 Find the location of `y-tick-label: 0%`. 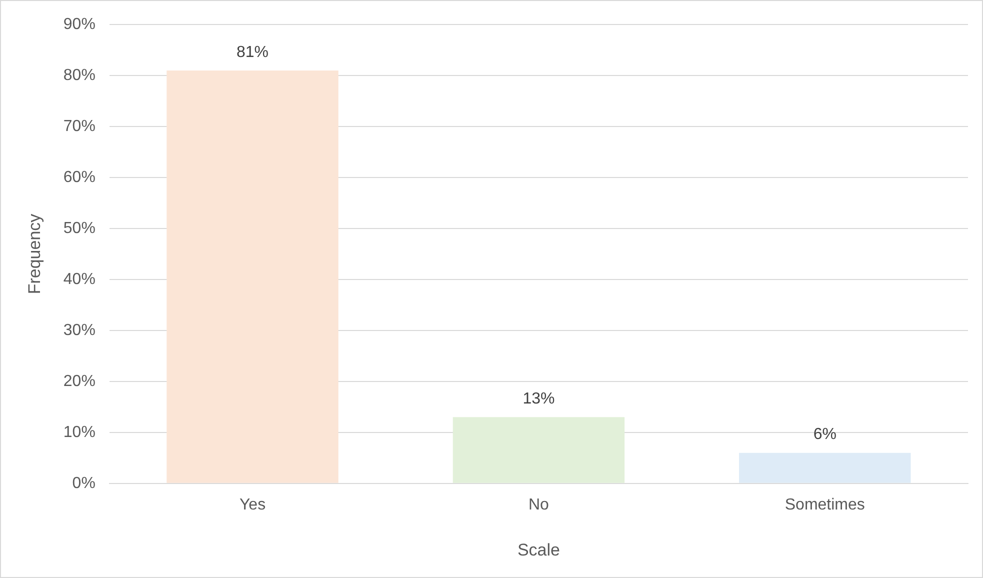

y-tick-label: 0% is located at coordinates (84, 483).